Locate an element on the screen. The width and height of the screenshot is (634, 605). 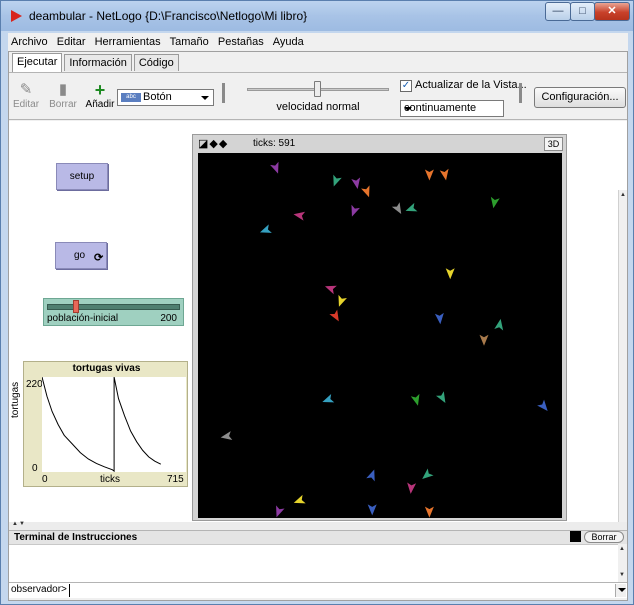
plot-x-max: 715 is located at coordinates (175, 479).